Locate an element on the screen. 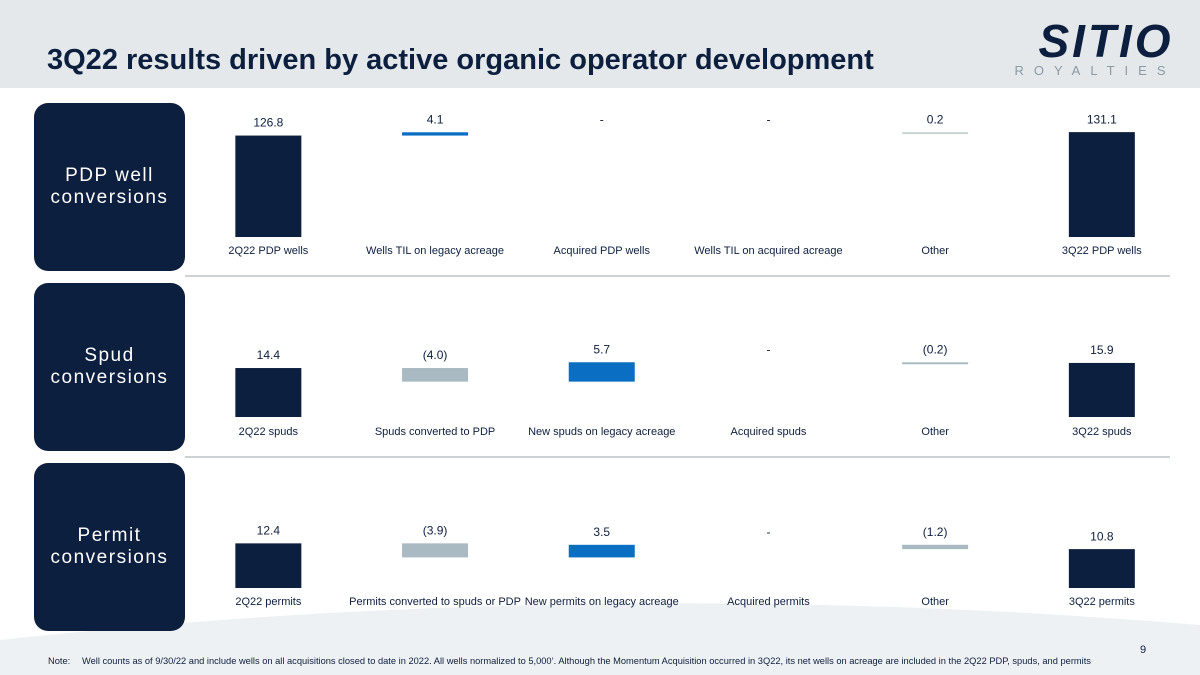 This screenshot has height=675, width=1200. value-label: 12.4 is located at coordinates (269, 531).